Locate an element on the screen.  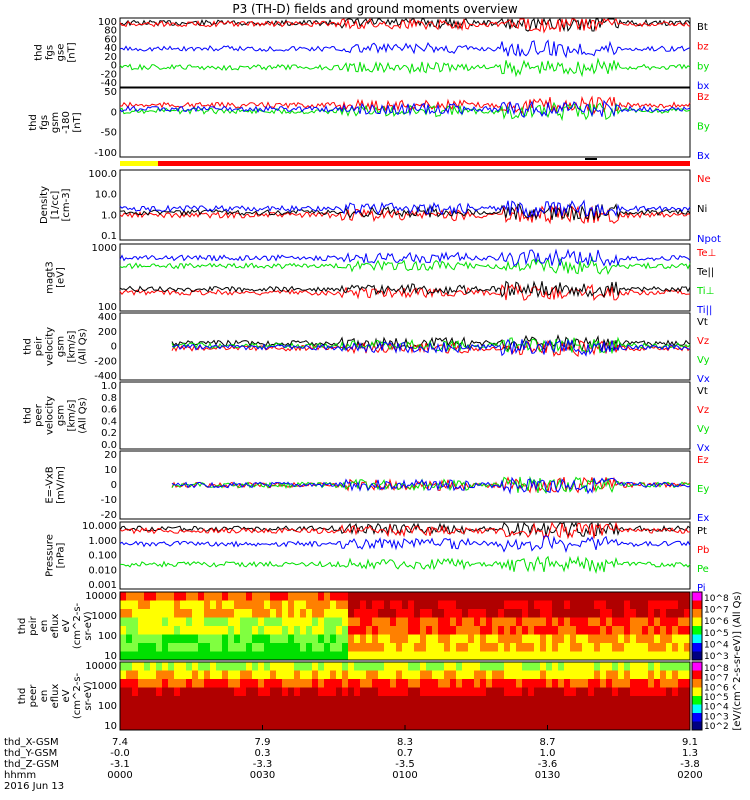
series-density-Npot is located at coordinates (405, 208).